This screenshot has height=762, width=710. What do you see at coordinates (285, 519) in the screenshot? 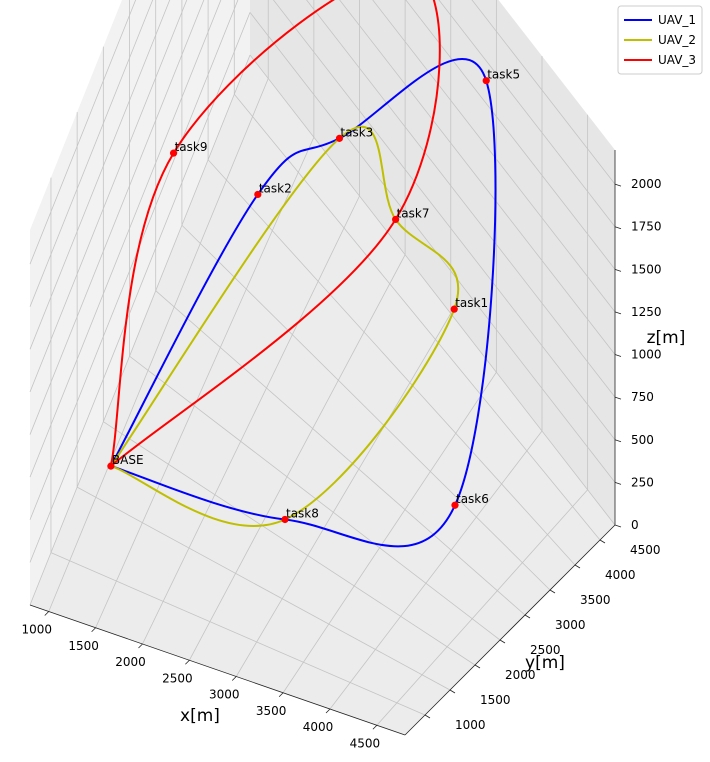
I see `point-task8` at bounding box center [285, 519].